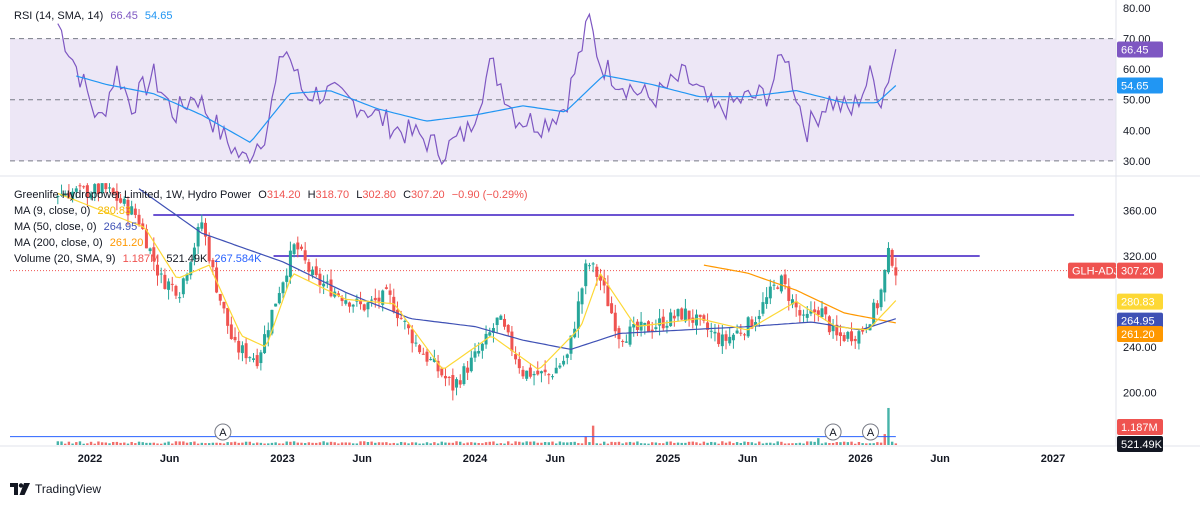 This screenshot has height=505, width=1200. I want to click on ma50-legend-value: 264.95, so click(120, 227).